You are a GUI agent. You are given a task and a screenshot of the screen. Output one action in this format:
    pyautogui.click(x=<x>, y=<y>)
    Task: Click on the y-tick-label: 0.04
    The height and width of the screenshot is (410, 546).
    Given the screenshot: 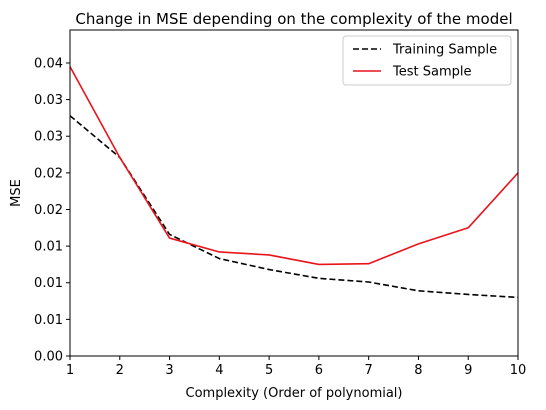 What is the action you would take?
    pyautogui.click(x=48, y=63)
    